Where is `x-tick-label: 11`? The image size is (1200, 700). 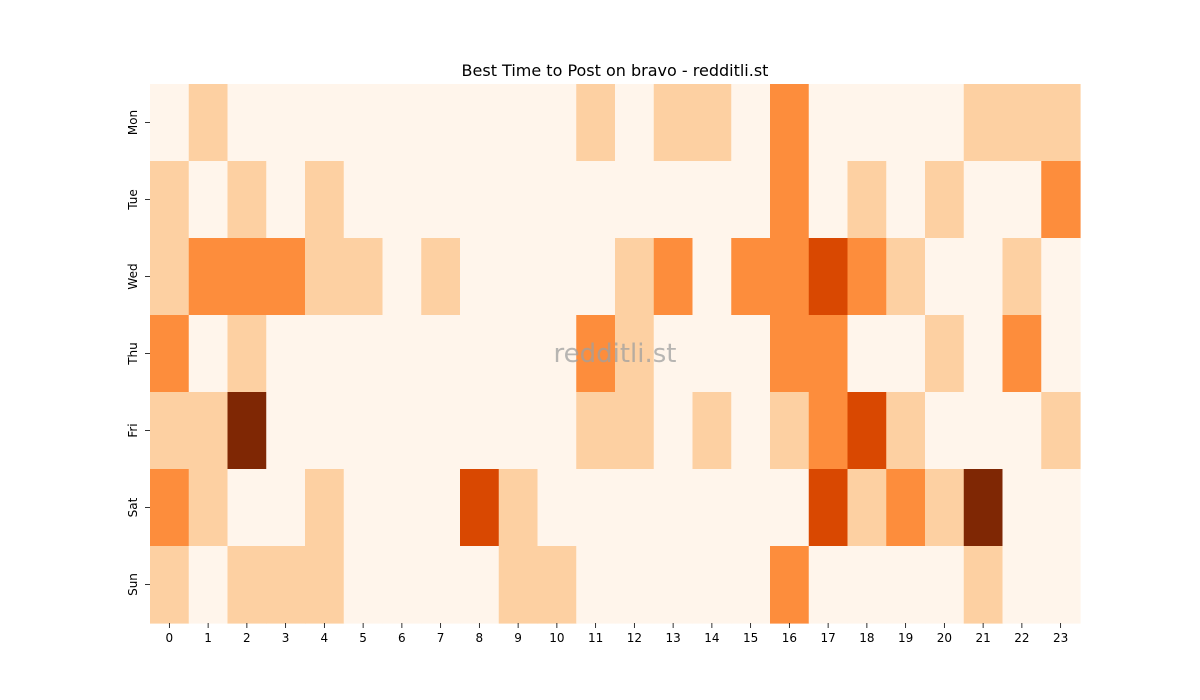
x-tick-label: 11 is located at coordinates (595, 638).